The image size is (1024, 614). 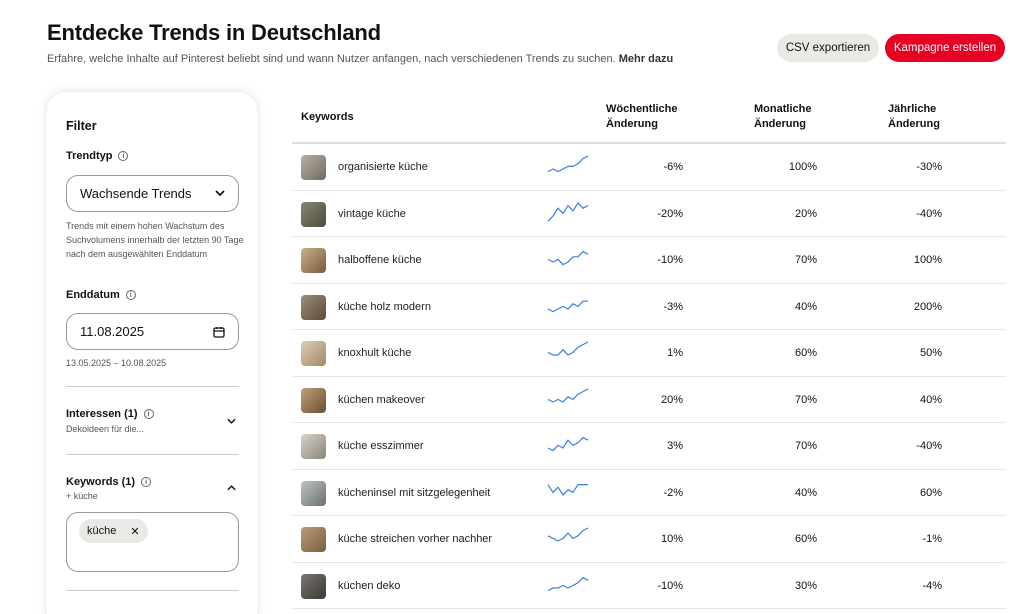 I want to click on yearly-change: 60%, so click(x=930, y=492).